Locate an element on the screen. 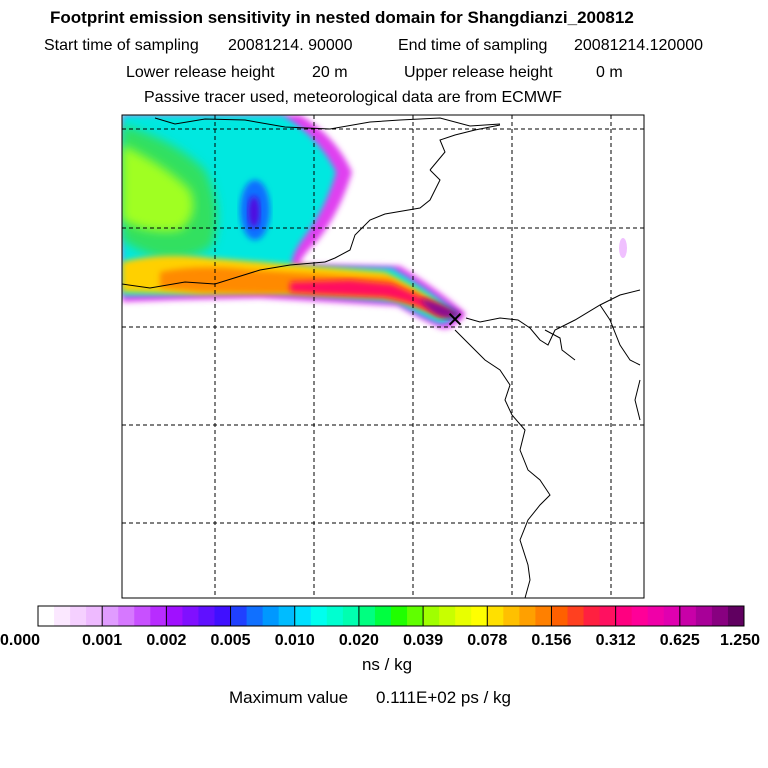 This screenshot has height=768, width=768. start-time-value: 20081214. 90000 is located at coordinates (290, 45).